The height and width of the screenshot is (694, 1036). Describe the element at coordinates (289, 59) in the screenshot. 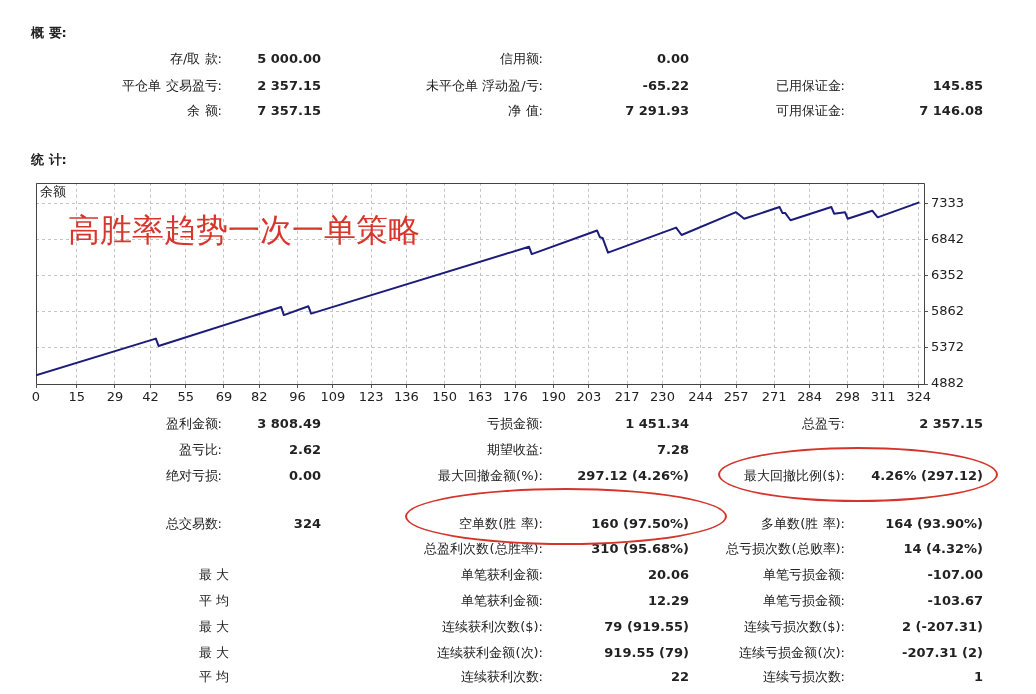

I see `text: 5 000.00` at that location.